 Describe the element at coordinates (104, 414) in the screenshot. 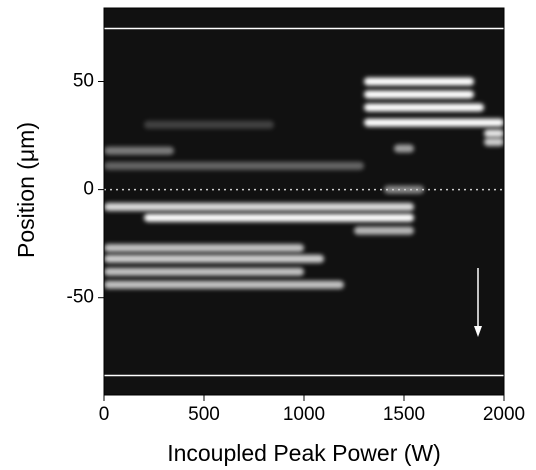

I see `x-tick-label: 0` at that location.